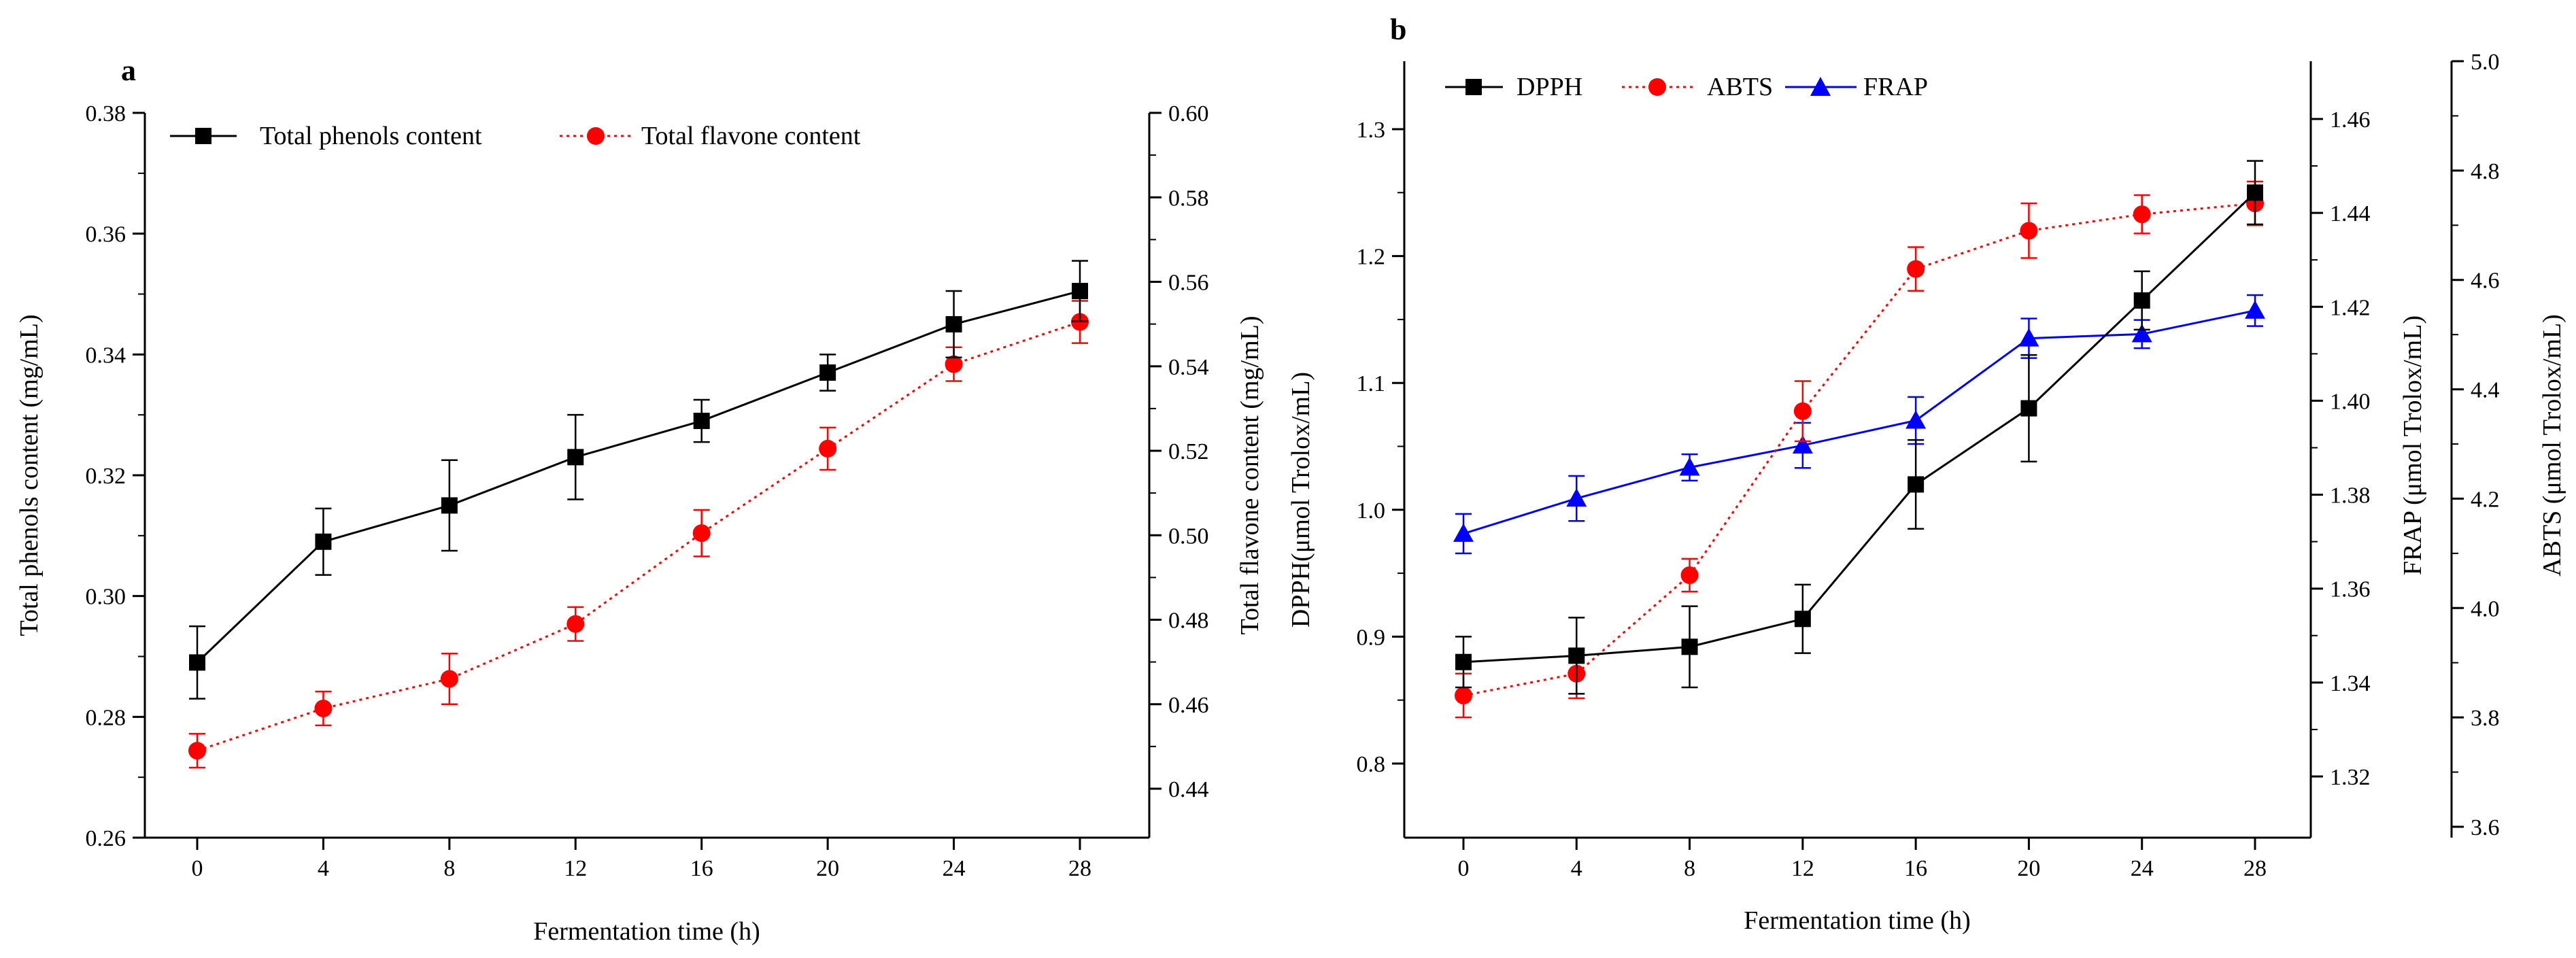 This screenshot has width=2576, height=958. I want to click on x-tick-label: 16, so click(701, 868).